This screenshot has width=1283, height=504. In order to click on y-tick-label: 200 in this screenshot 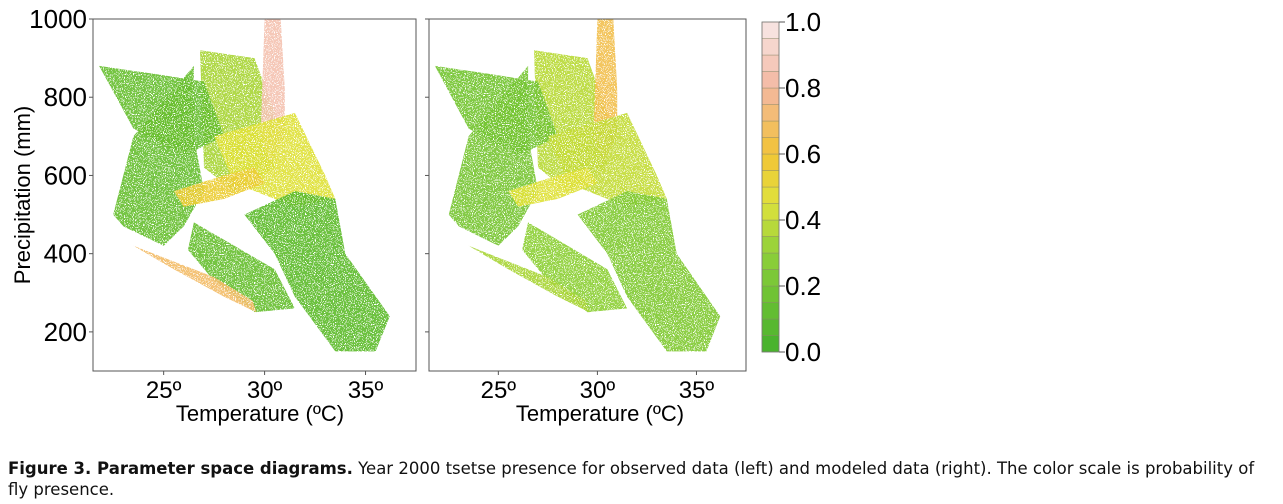, I will do `click(65, 332)`.